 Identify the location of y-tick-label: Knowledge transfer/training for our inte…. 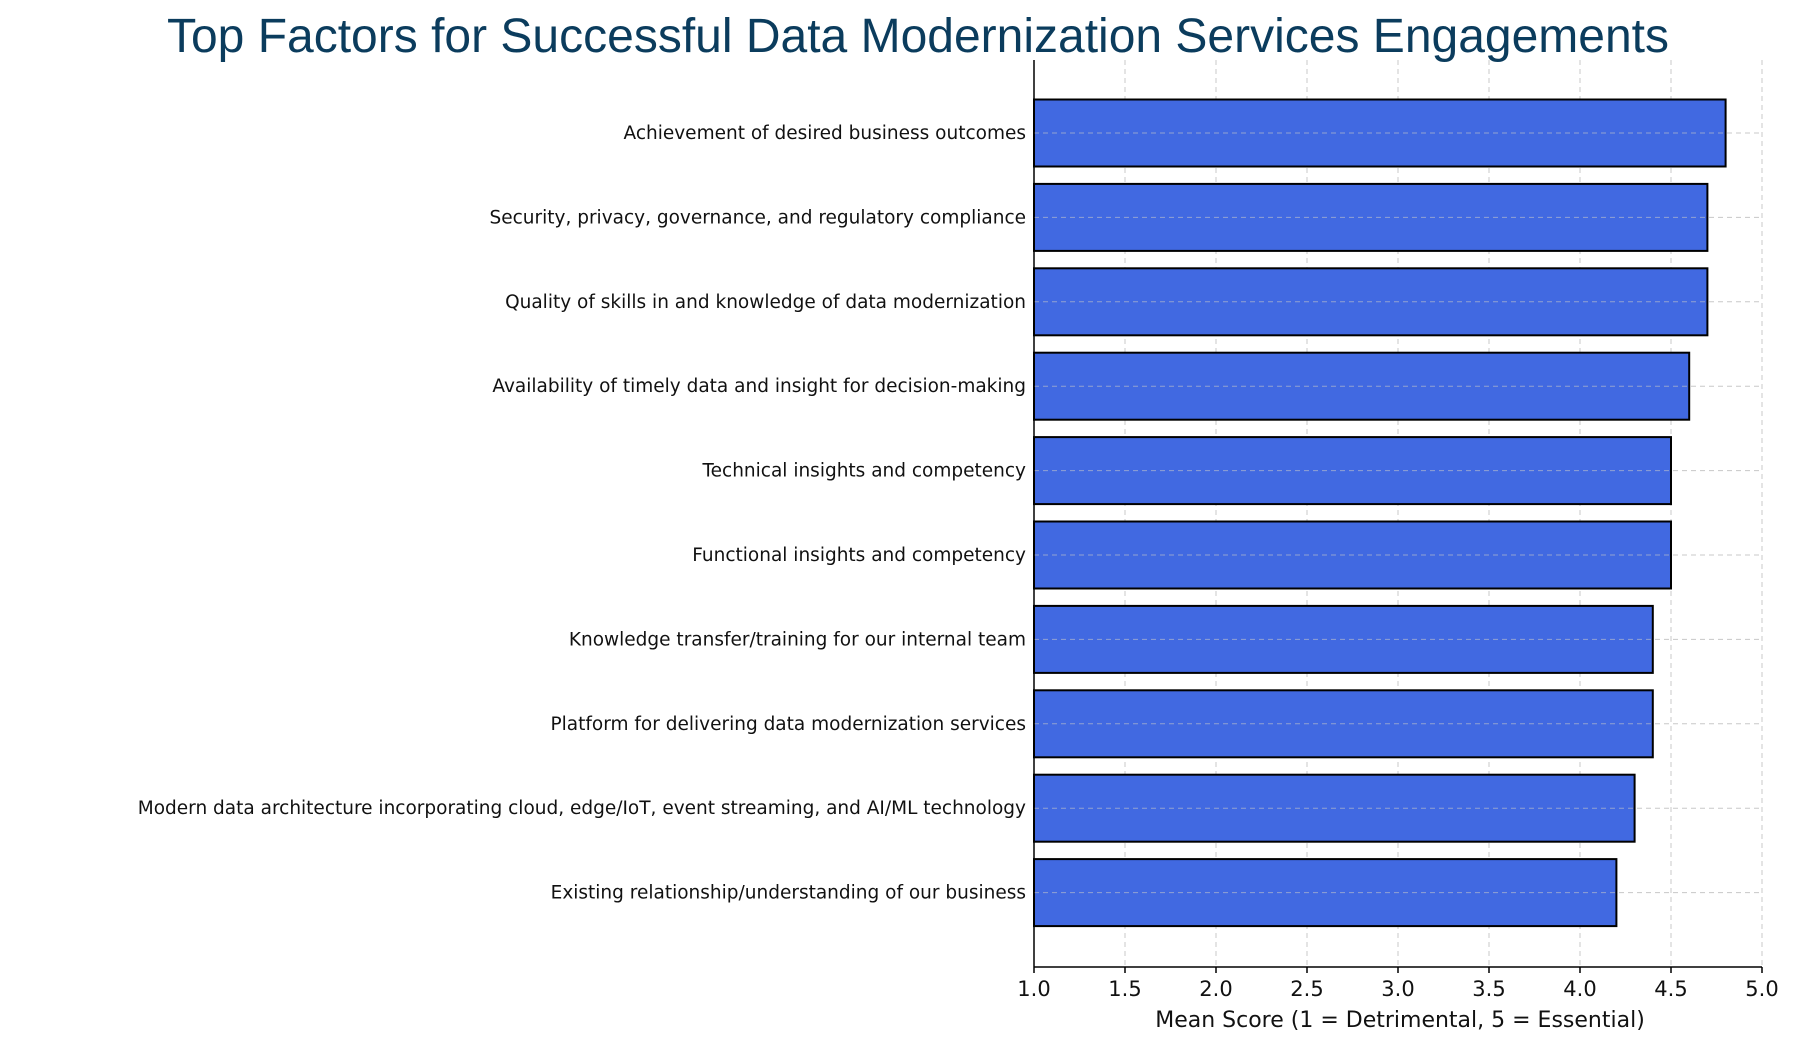
(797, 639).